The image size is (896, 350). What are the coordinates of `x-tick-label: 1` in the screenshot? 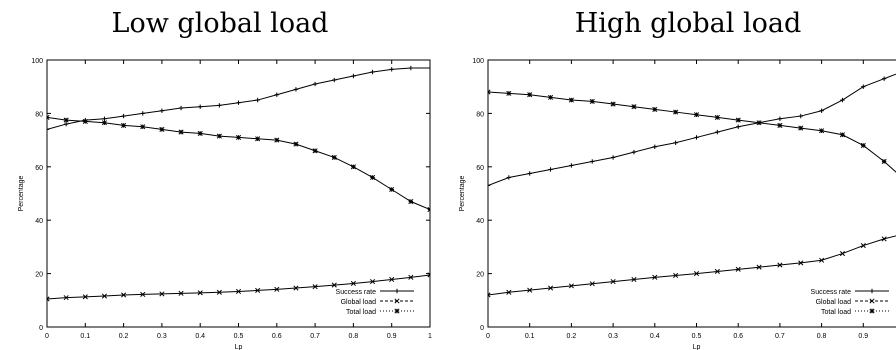 It's located at (430, 336).